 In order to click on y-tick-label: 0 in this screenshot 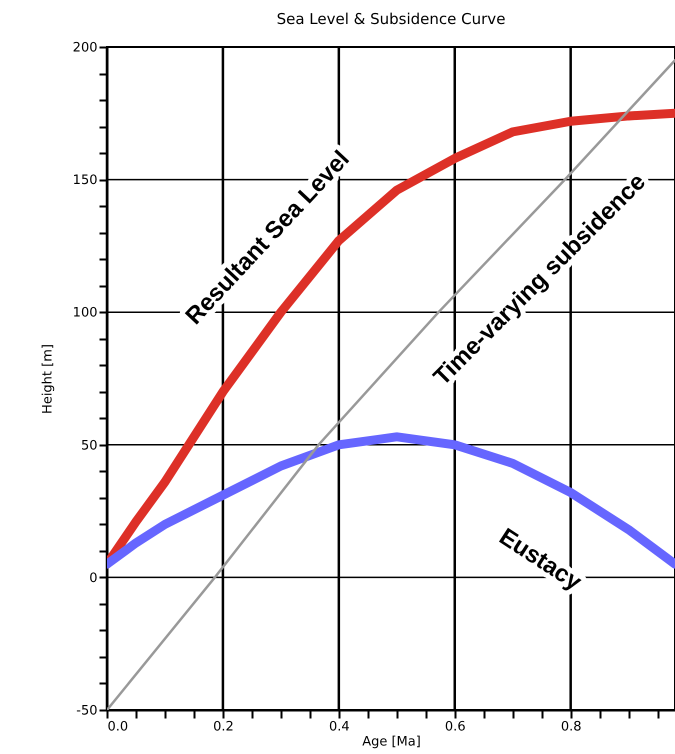, I will do `click(93, 578)`.